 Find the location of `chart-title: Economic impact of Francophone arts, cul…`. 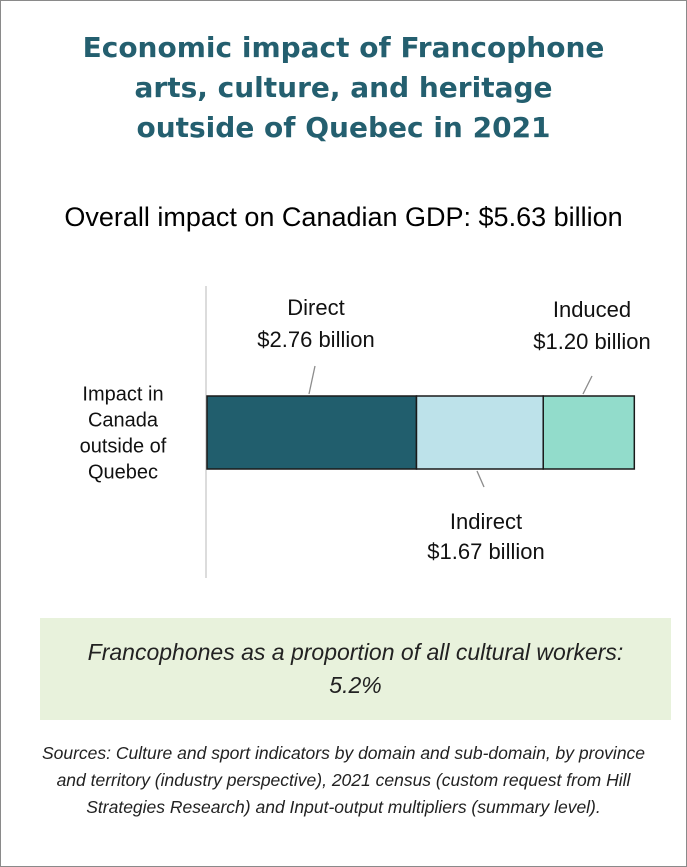

chart-title: Economic impact of Francophone arts, cul… is located at coordinates (343, 88).